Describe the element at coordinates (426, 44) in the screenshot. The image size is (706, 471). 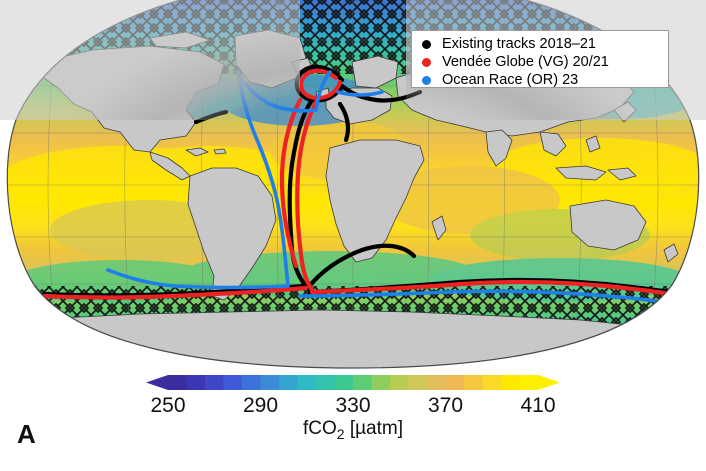
I see `dot-marker-black` at that location.